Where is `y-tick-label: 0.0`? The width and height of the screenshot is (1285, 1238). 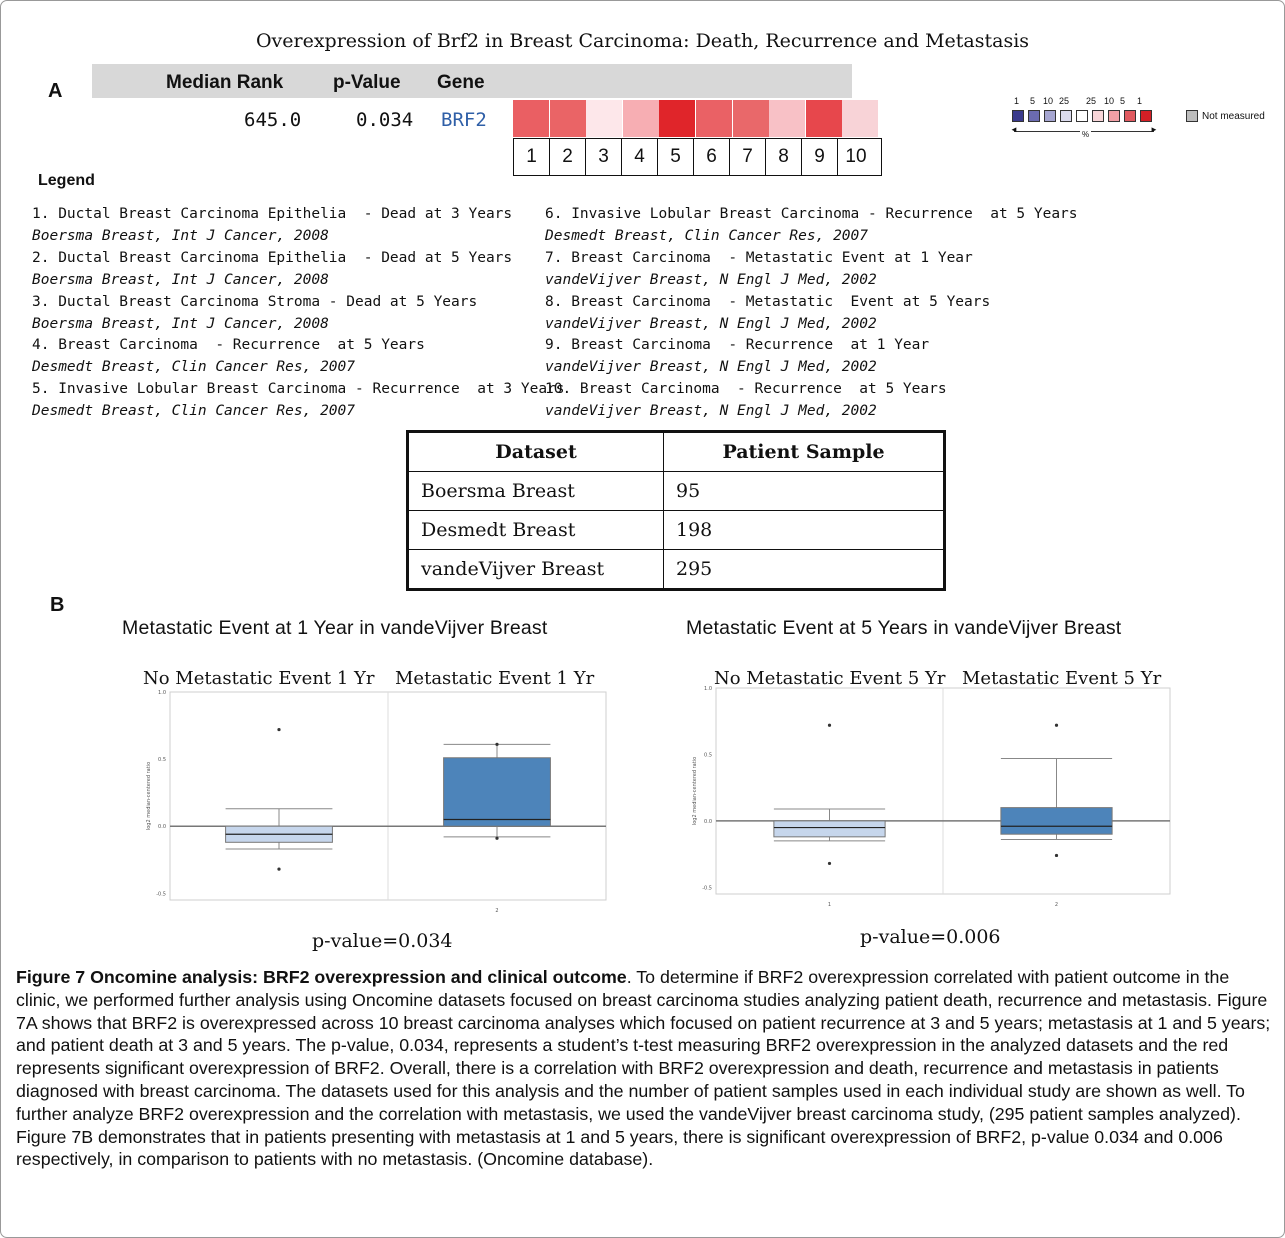
y-tick-label: 0.0 is located at coordinates (162, 827).